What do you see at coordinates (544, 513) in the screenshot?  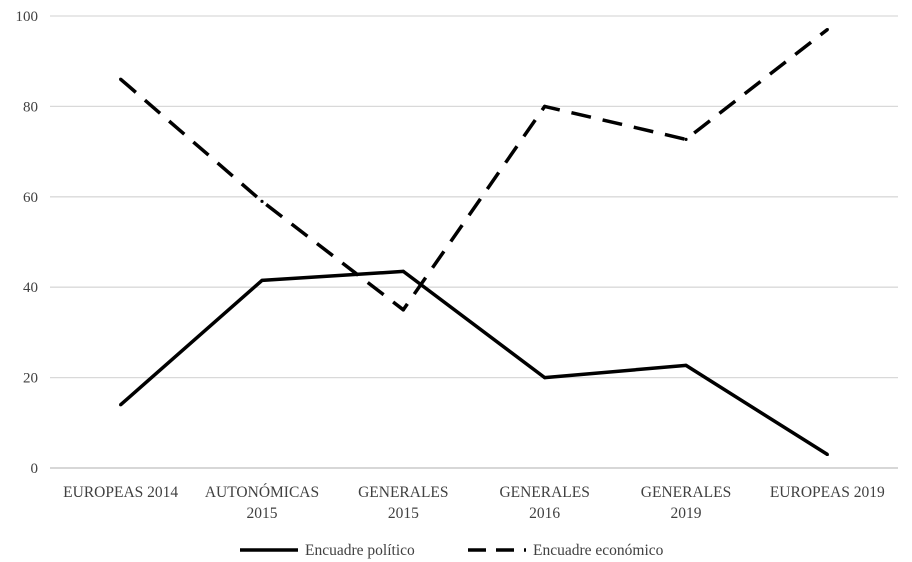 I see `x-tick-label: 2016` at bounding box center [544, 513].